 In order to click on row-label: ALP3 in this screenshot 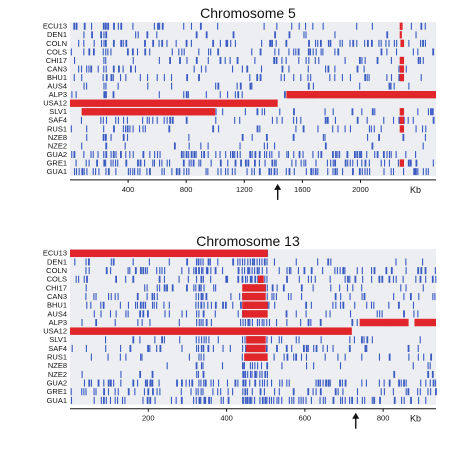, I will do `click(58, 94)`.